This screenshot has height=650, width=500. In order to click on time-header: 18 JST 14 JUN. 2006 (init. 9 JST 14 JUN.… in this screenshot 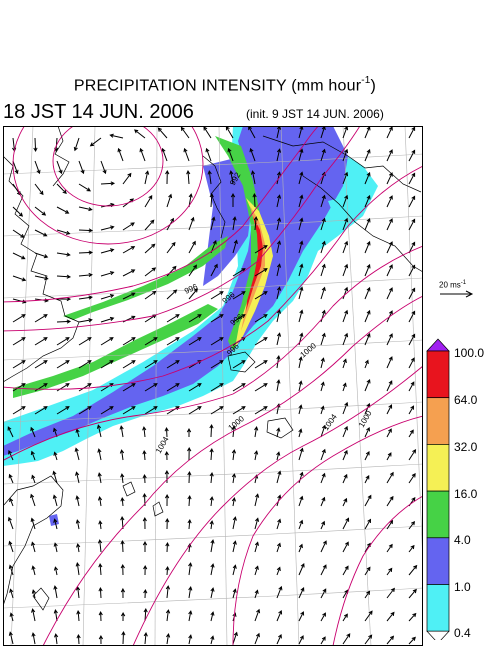, I will do `click(218, 112)`.